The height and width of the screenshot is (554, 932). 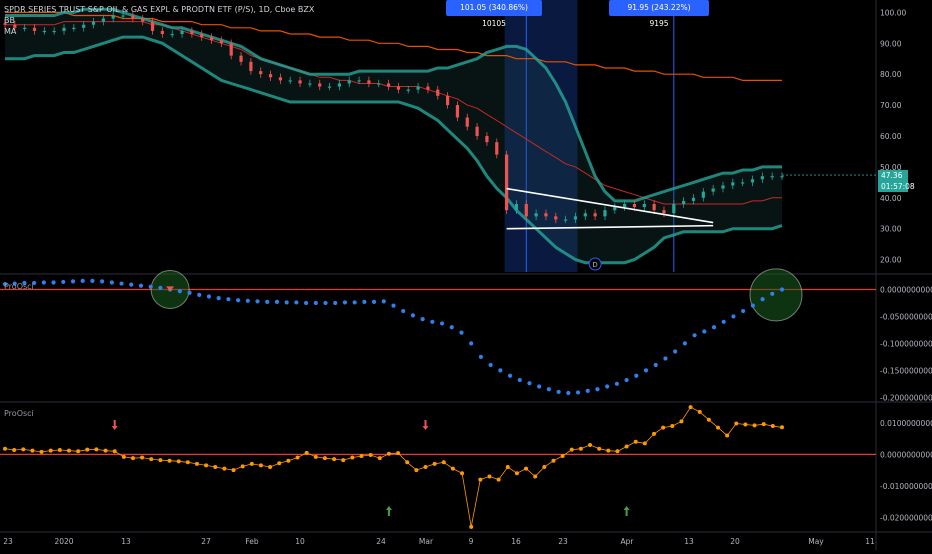 I want to click on measure-box-1: 101.05 (340.86%) 10105, so click(x=494, y=14).